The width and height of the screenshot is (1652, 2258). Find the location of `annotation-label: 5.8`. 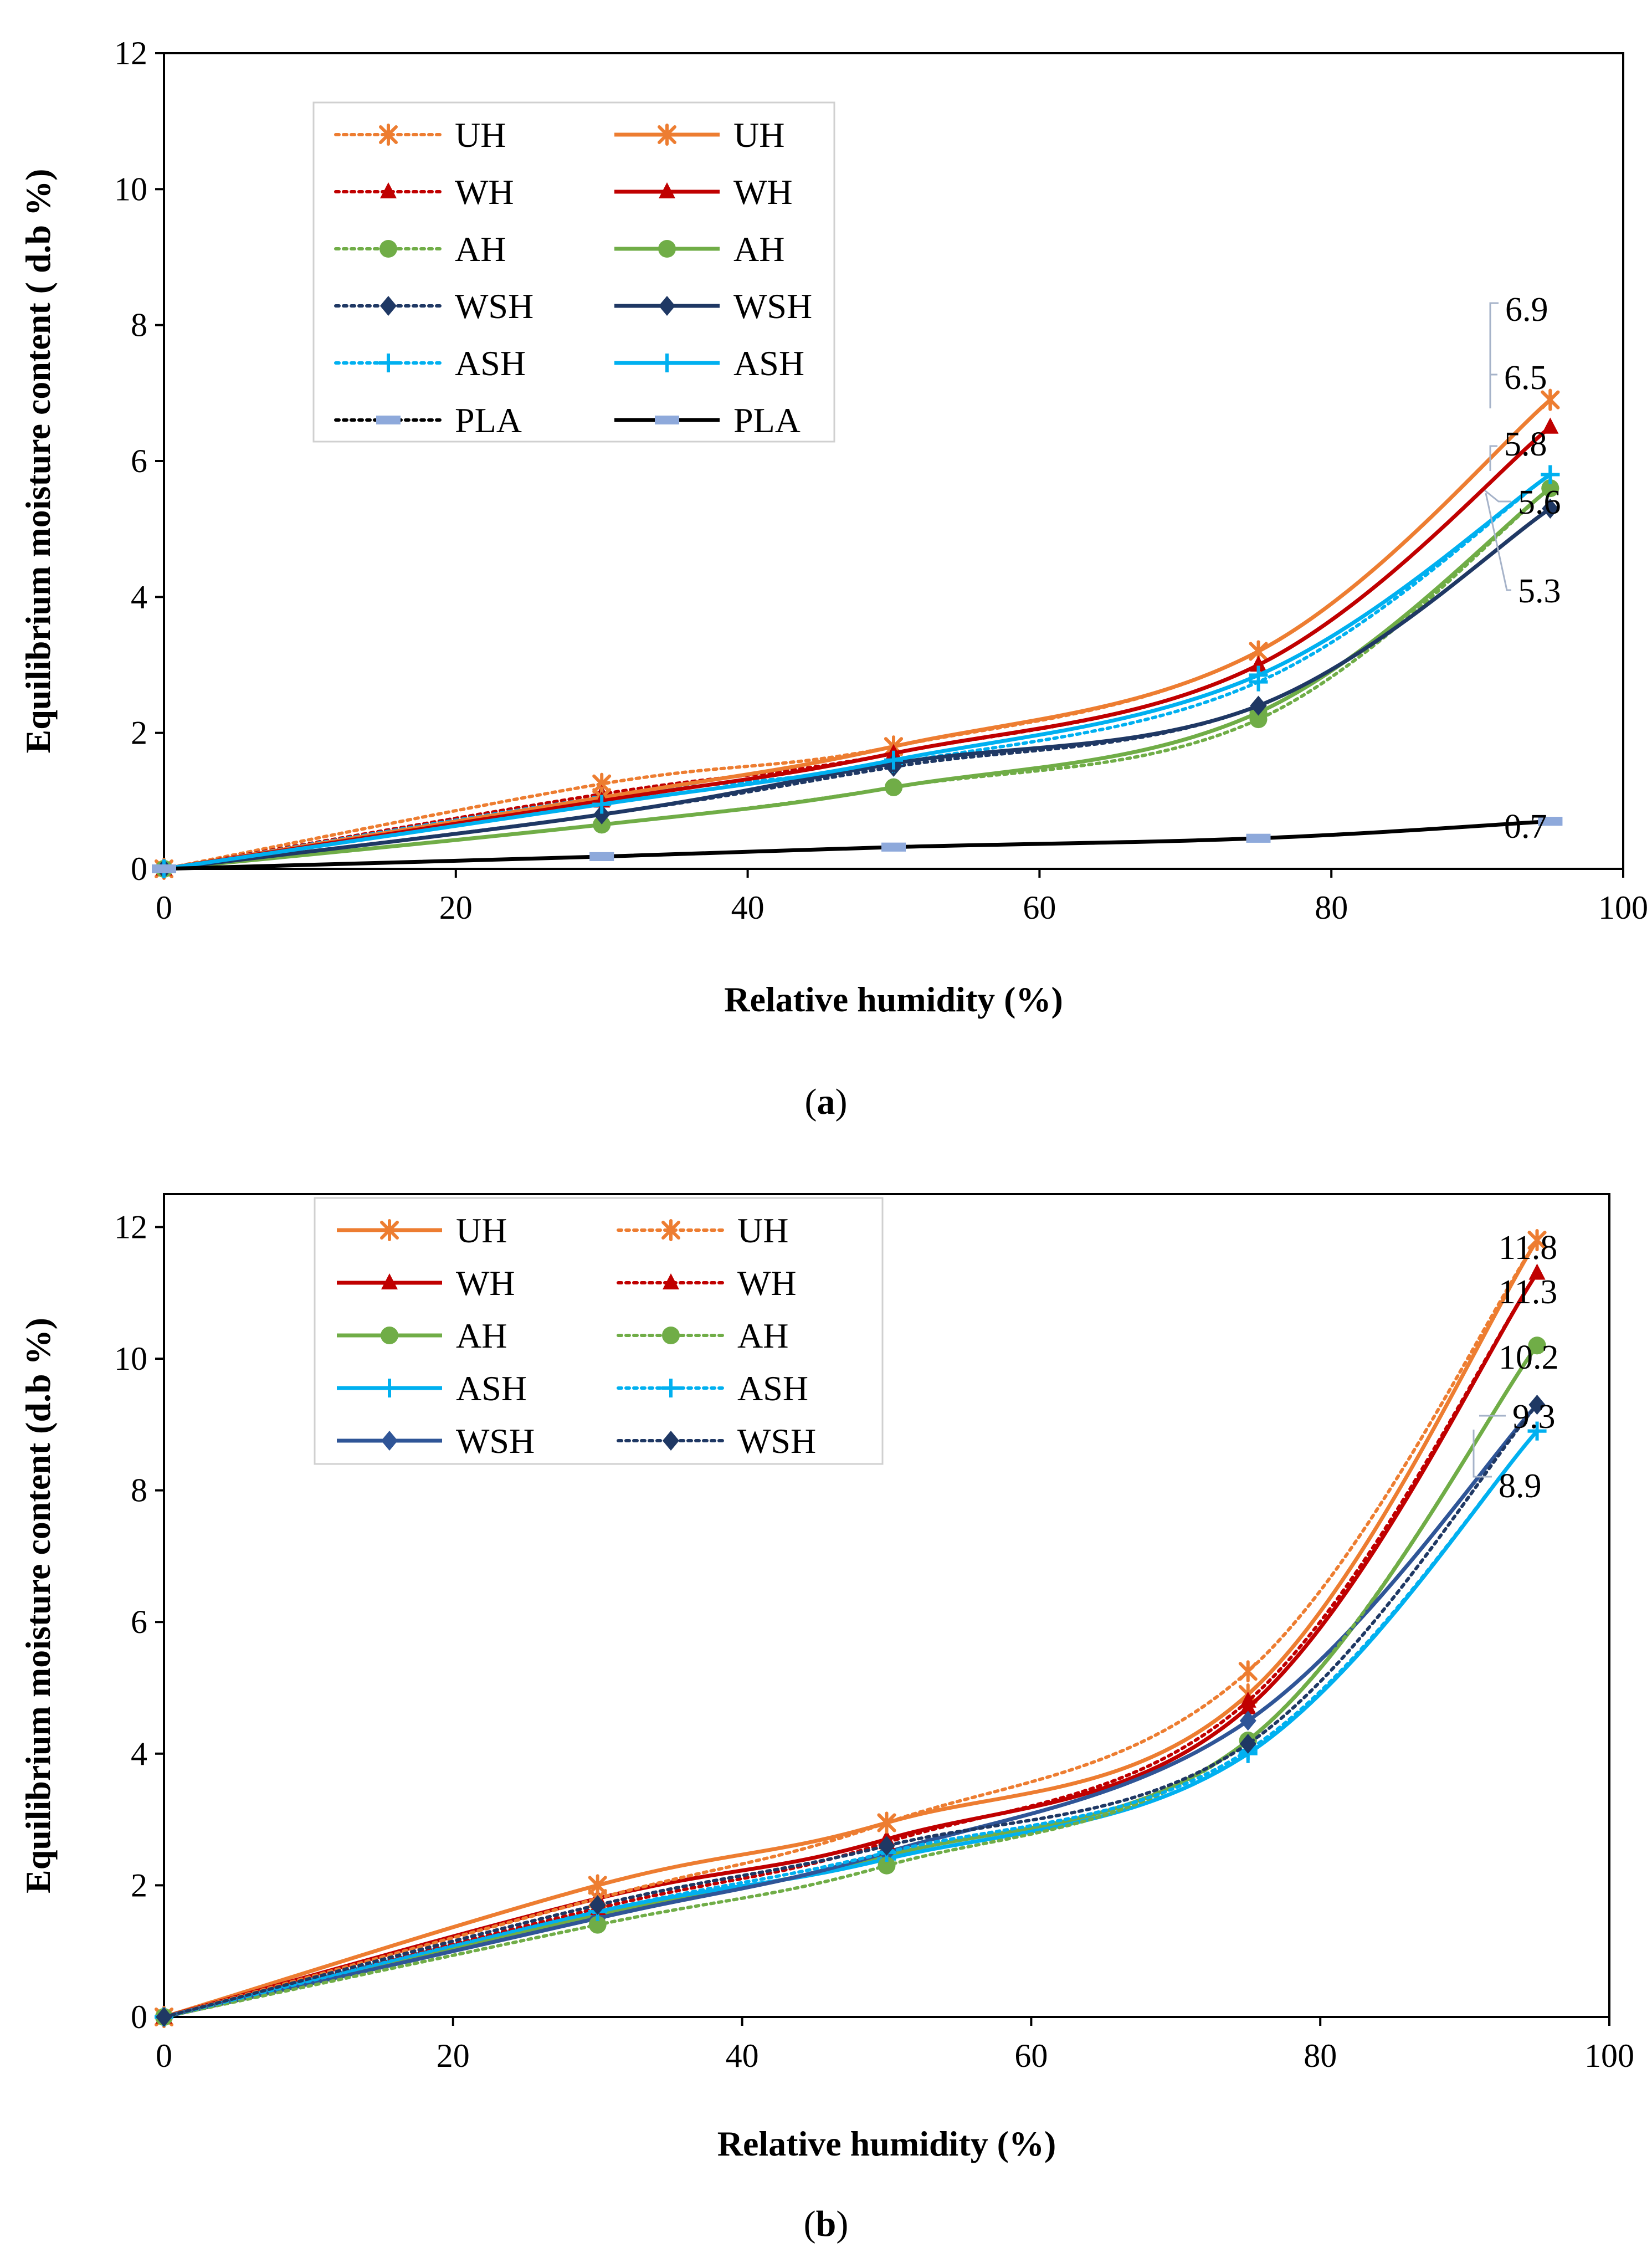

annotation-label: 5.8 is located at coordinates (1525, 444).